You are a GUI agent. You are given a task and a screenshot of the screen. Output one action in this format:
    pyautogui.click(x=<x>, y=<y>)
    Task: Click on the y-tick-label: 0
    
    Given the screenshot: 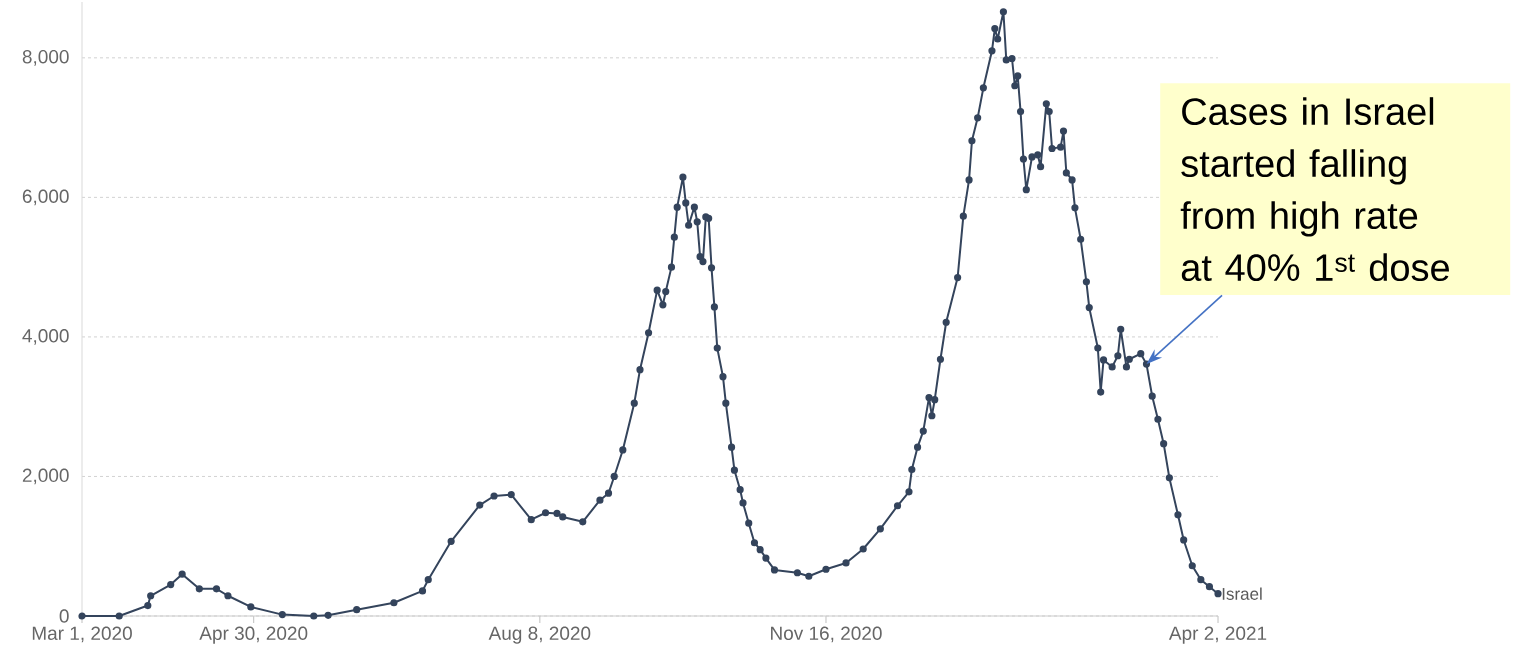 What is the action you would take?
    pyautogui.click(x=64, y=616)
    